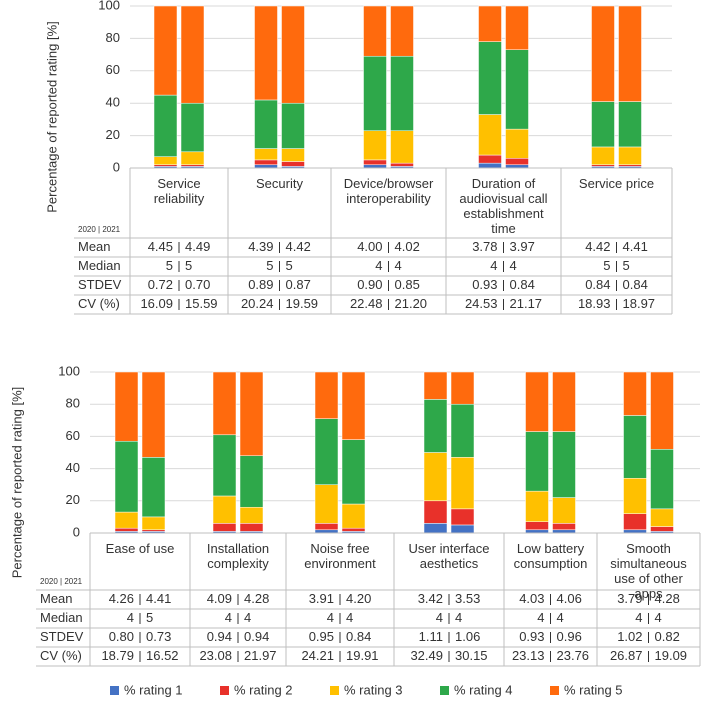 The image size is (720, 720). Describe the element at coordinates (569, 598) in the screenshot. I see `table-value: 4.06` at that location.